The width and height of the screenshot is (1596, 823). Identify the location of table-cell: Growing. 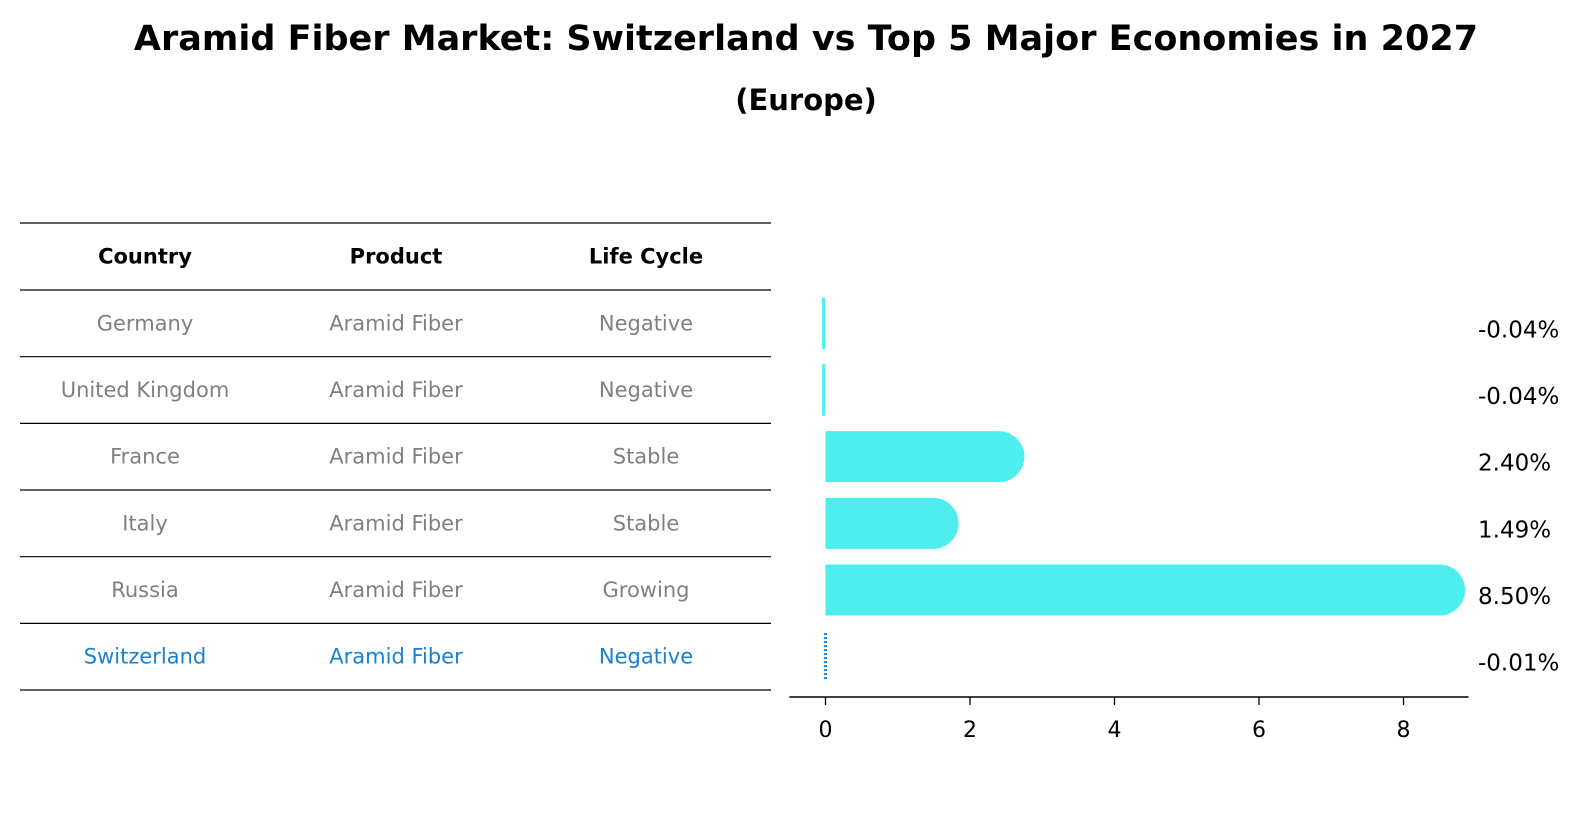
(646, 590).